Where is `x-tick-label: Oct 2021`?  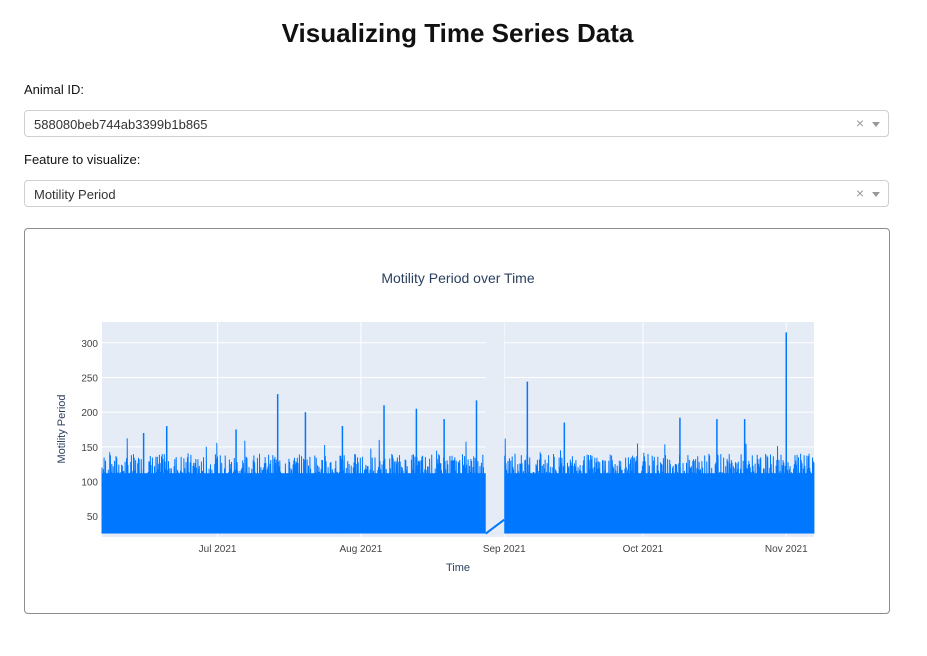
x-tick-label: Oct 2021 is located at coordinates (643, 549).